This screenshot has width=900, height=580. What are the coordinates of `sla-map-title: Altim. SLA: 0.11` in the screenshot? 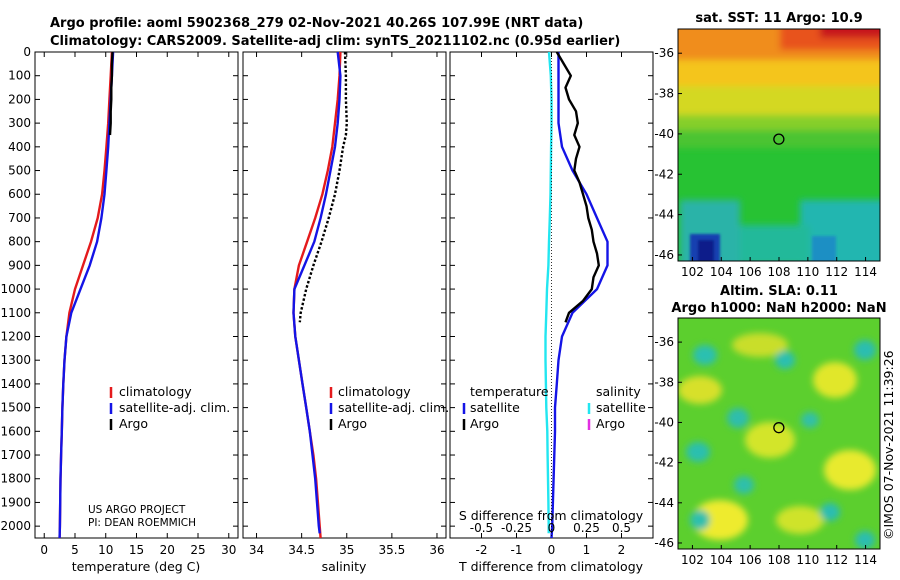 It's located at (779, 291).